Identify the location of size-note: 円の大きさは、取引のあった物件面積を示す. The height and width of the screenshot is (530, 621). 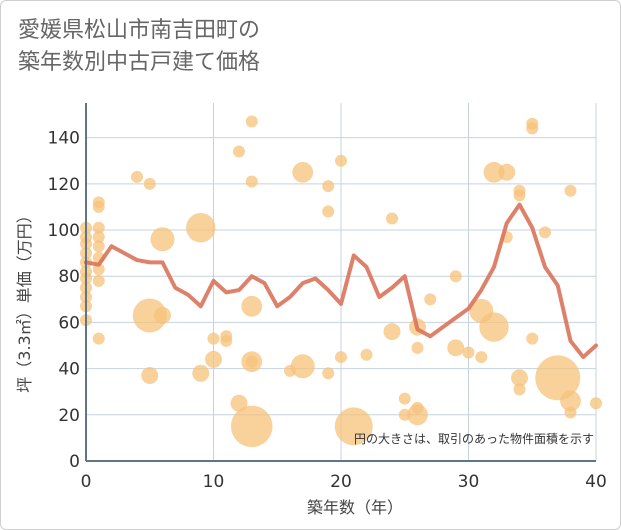
(474, 438).